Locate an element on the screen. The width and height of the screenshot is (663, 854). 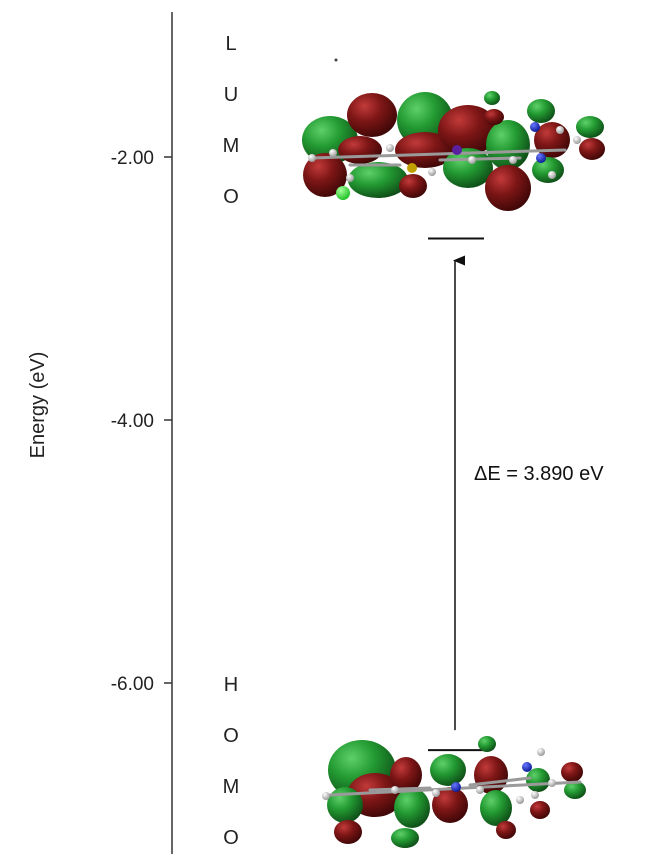
level-letter: U is located at coordinates (231, 95).